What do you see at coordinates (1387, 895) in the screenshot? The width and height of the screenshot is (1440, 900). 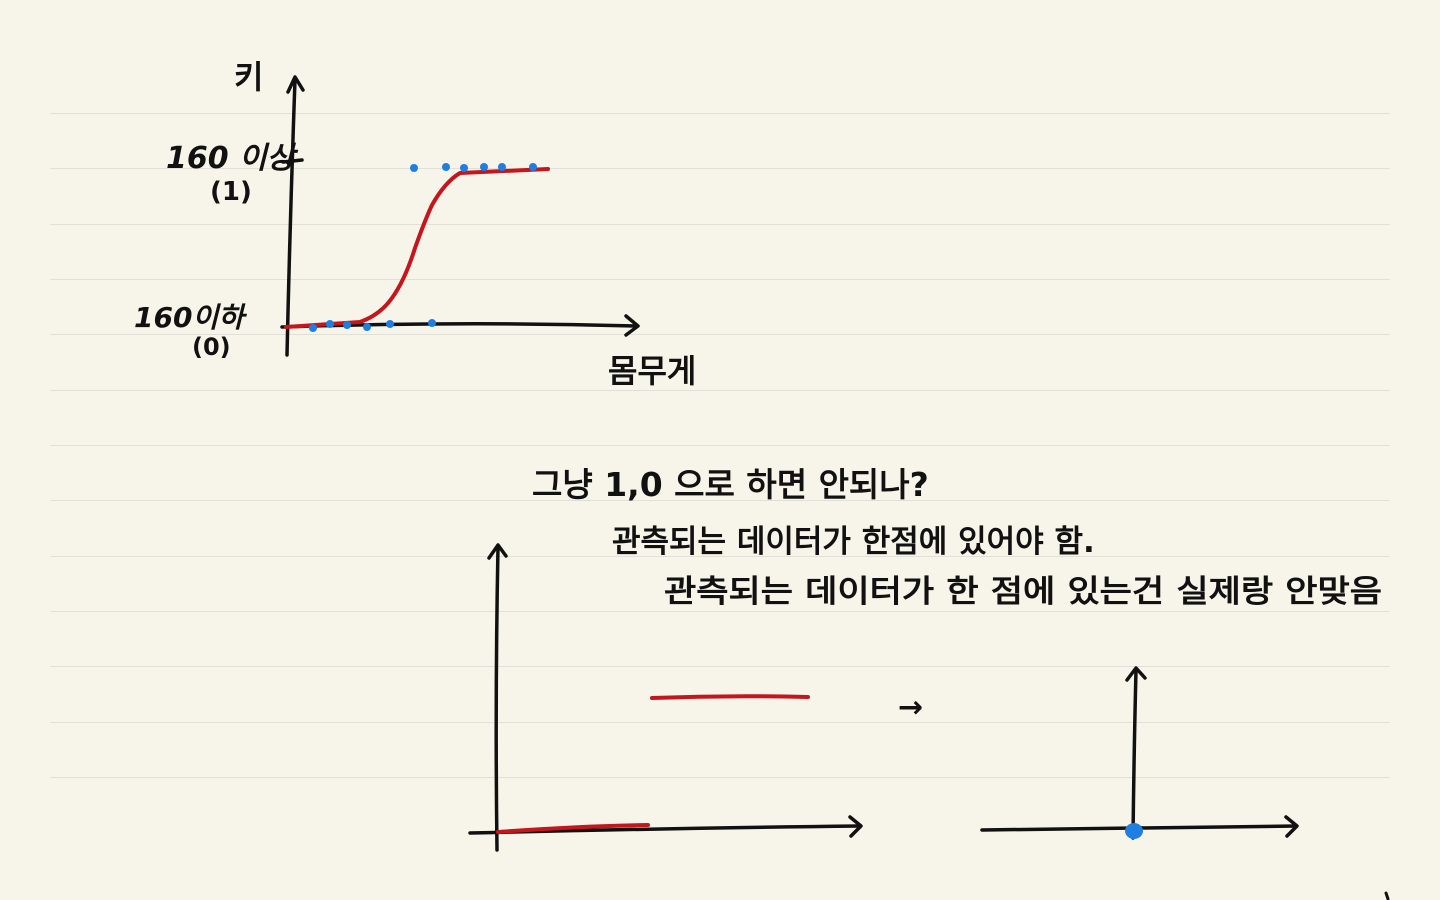 I see `stray-pen-mark` at bounding box center [1387, 895].